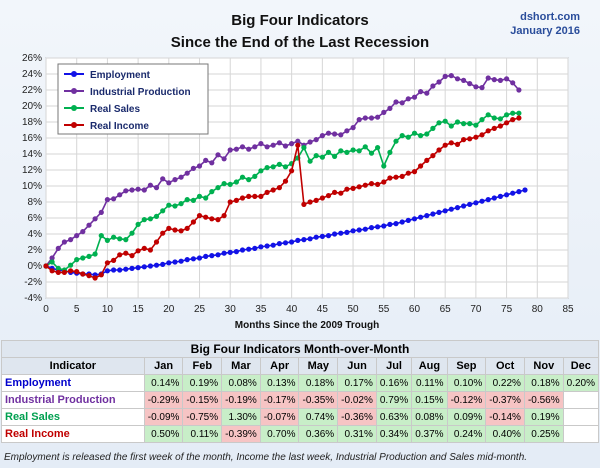 The image size is (600, 468). Describe the element at coordinates (115, 109) in the screenshot. I see `legend-label: Real Sales` at that location.